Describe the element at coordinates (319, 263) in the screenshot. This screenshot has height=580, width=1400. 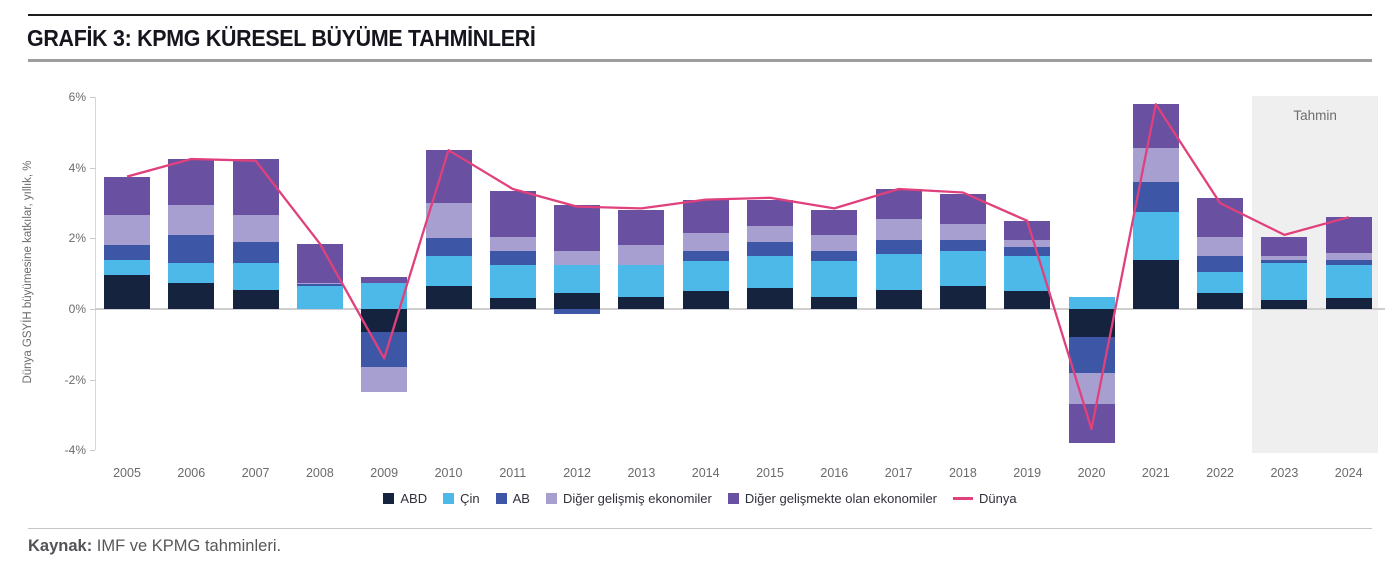
I see `bar-segment-diger-gelismekte-2008` at that location.